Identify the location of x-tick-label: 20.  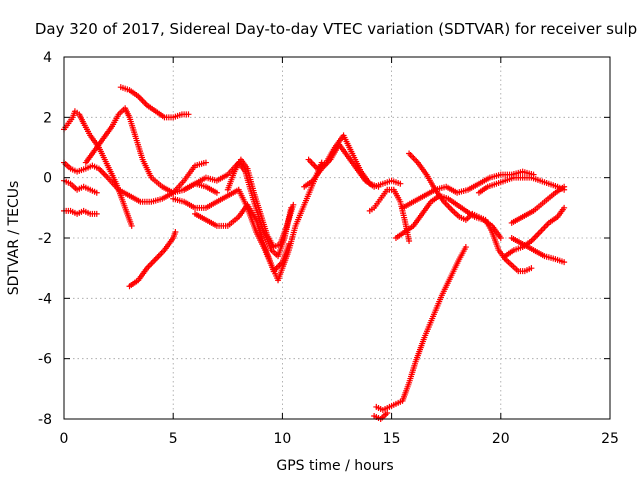
(501, 439).